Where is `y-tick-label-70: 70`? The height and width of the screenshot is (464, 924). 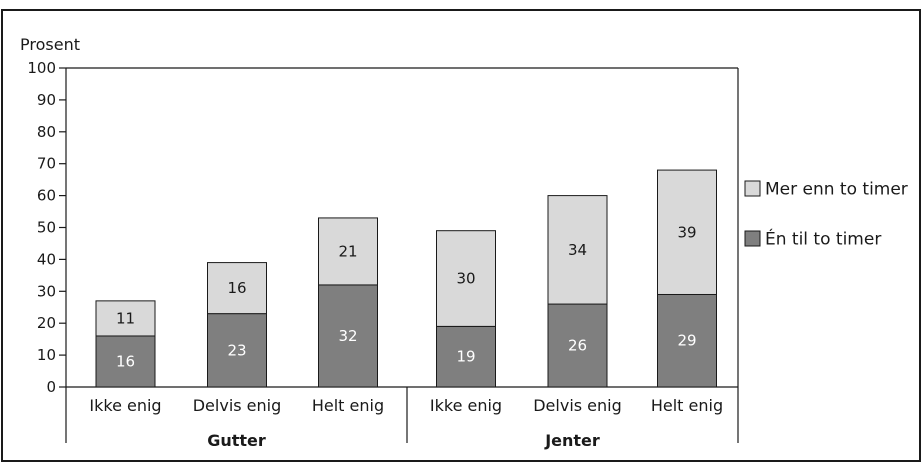
y-tick-label-70: 70 is located at coordinates (46, 164).